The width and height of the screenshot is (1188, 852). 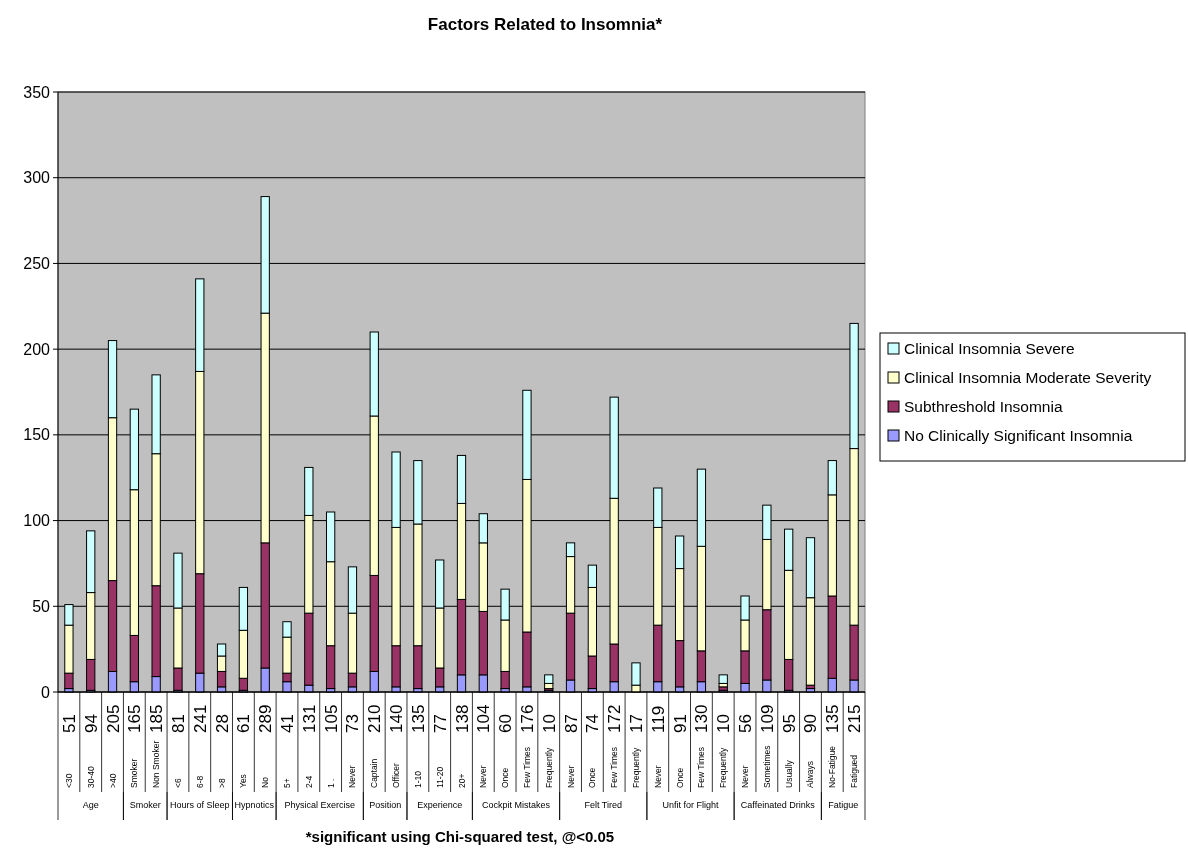 I want to click on total-label: 176, so click(x=527, y=718).